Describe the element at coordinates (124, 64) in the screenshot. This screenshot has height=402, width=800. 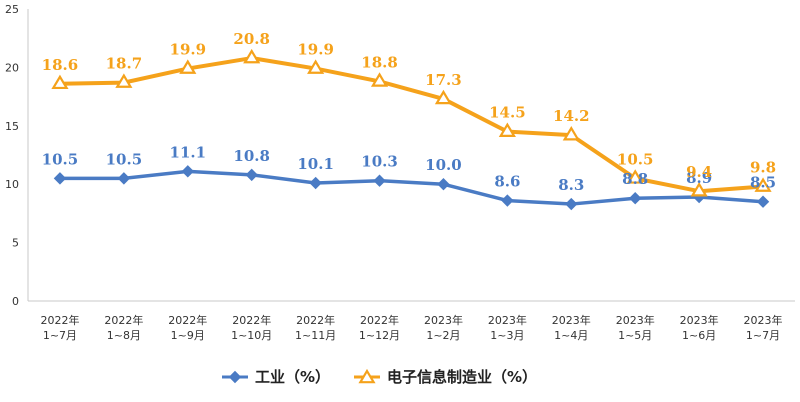
I see `data-label: 18.7` at that location.